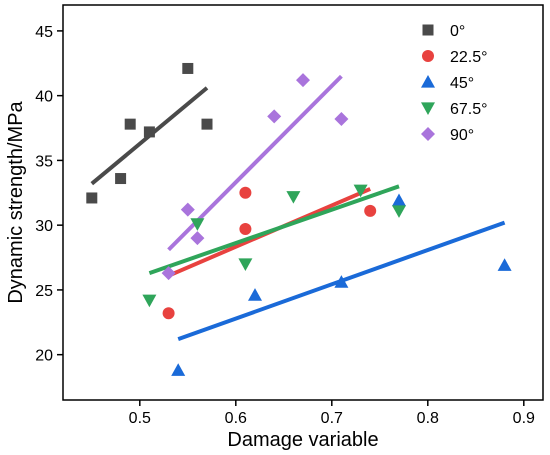  Describe the element at coordinates (524, 418) in the screenshot. I see `x-tick-label: 0.9` at that location.